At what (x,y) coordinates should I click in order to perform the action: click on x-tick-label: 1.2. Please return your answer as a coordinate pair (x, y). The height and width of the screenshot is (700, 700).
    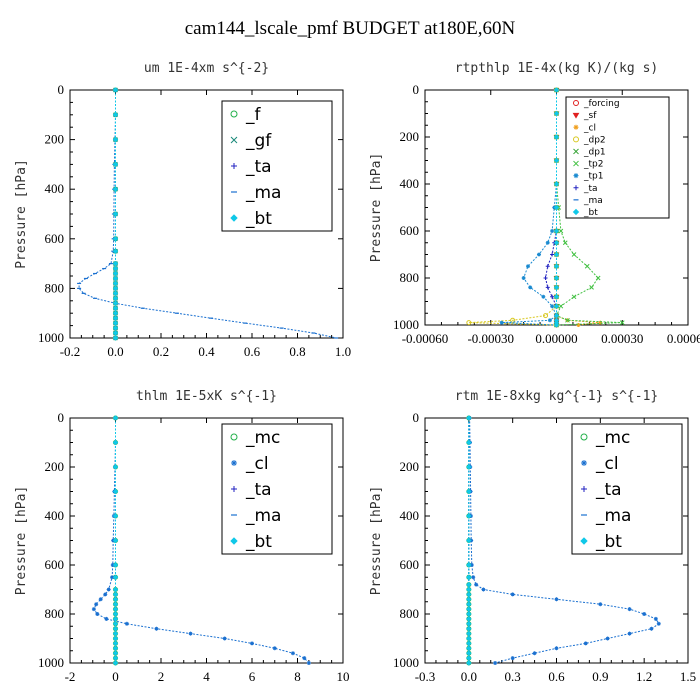
    Looking at the image, I should click on (644, 676).